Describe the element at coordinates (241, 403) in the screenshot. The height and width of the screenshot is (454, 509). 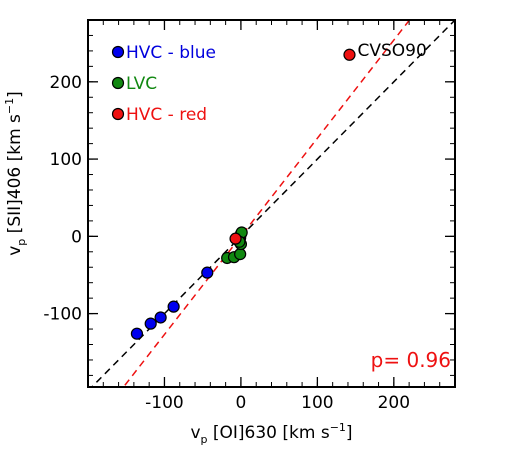
I see `x-tick-label: 0` at that location.